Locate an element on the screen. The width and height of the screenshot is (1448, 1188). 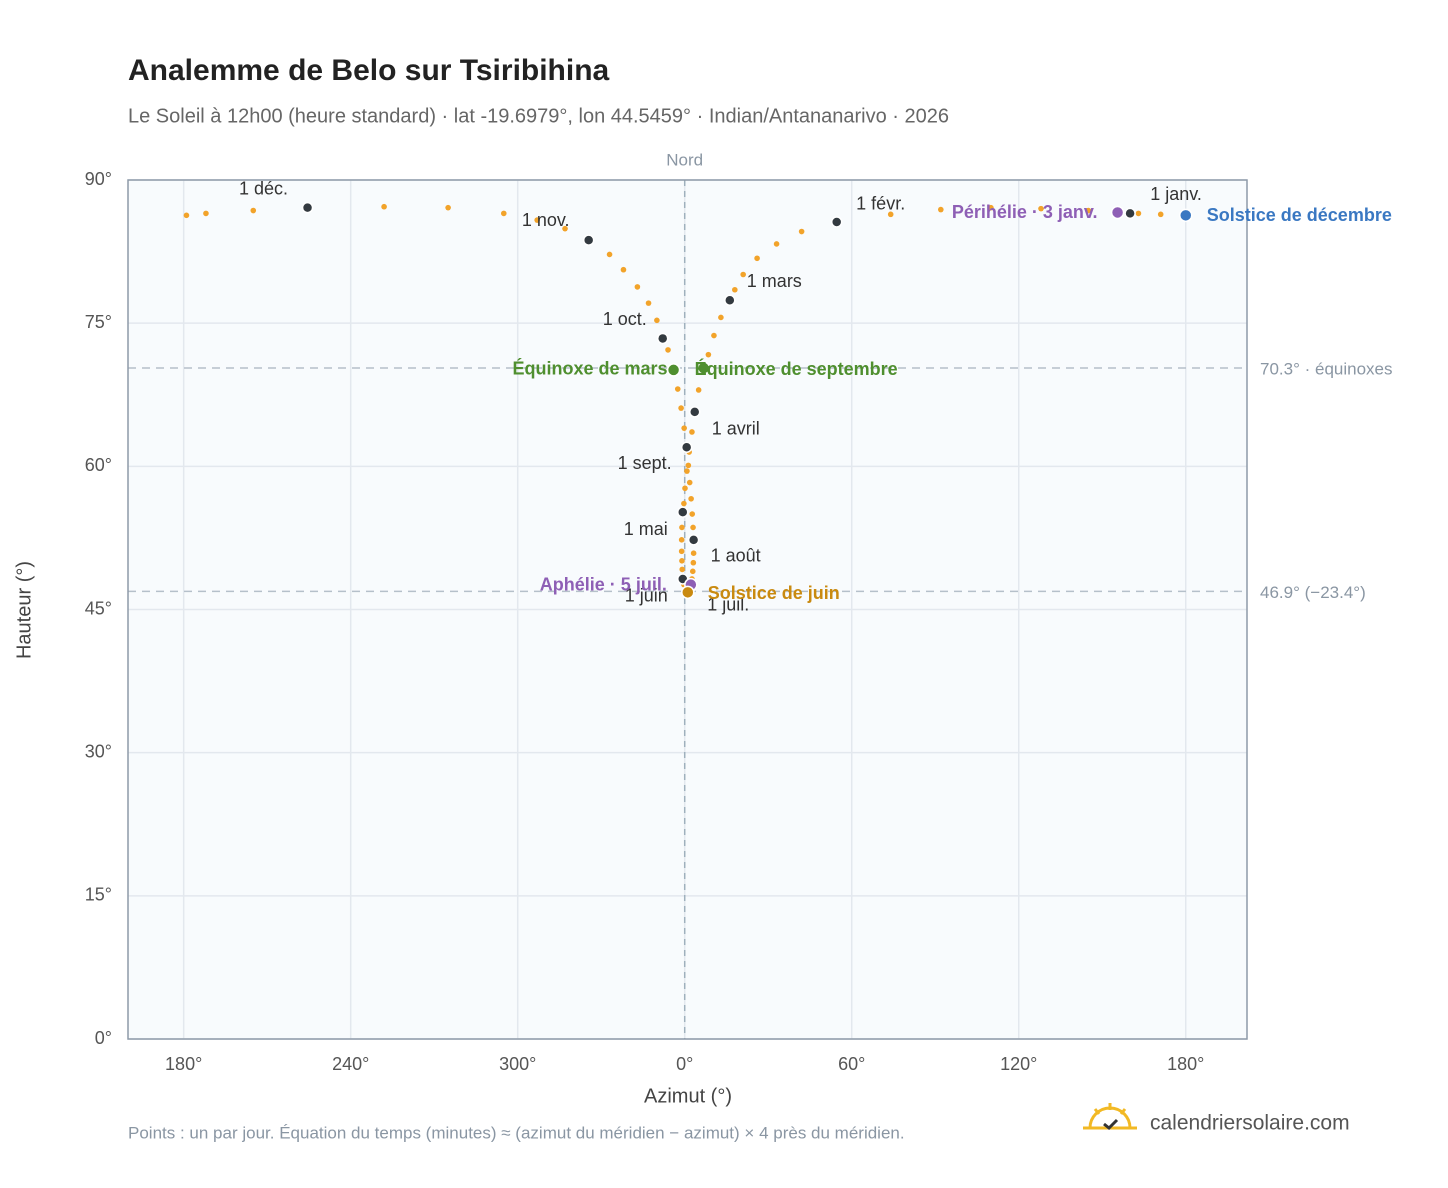
month-label: 1 mai is located at coordinates (646, 529).